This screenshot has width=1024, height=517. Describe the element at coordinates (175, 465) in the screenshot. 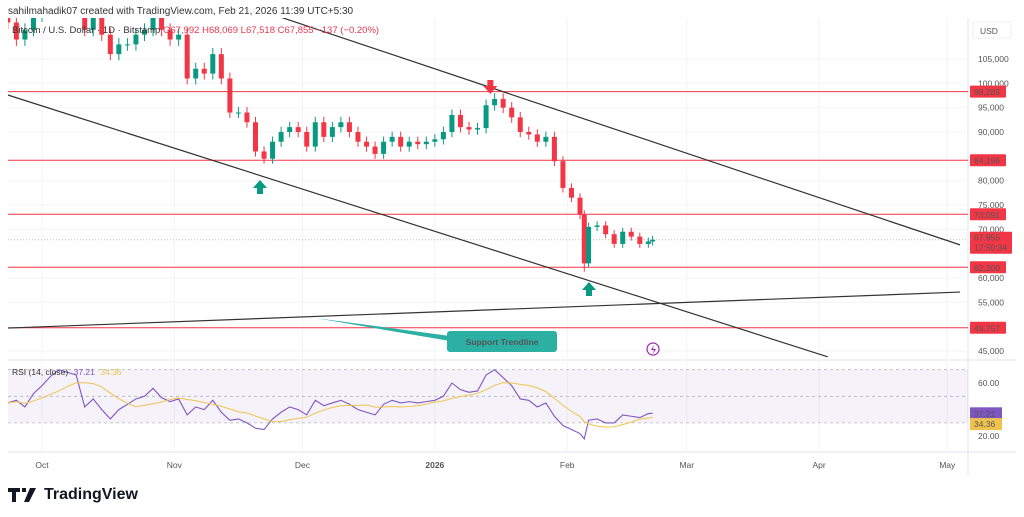

I see `x-tick-label: Nov` at that location.